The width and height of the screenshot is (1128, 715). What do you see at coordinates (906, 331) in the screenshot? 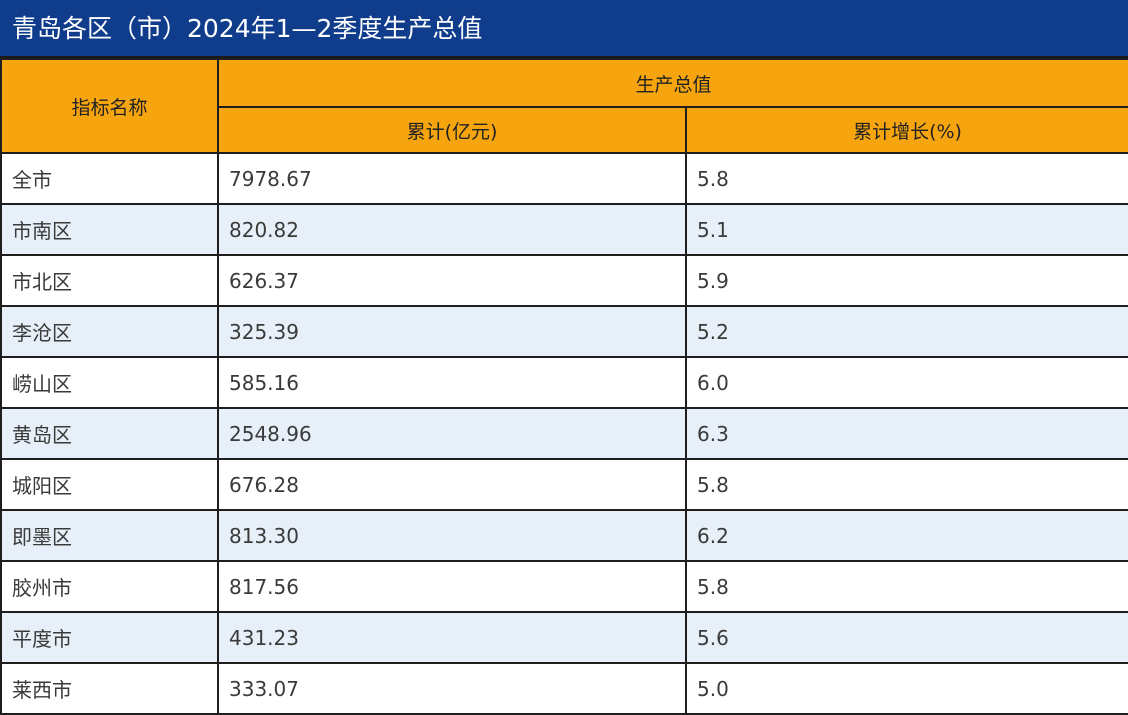
I see `growth-cell: 5.2` at bounding box center [906, 331].